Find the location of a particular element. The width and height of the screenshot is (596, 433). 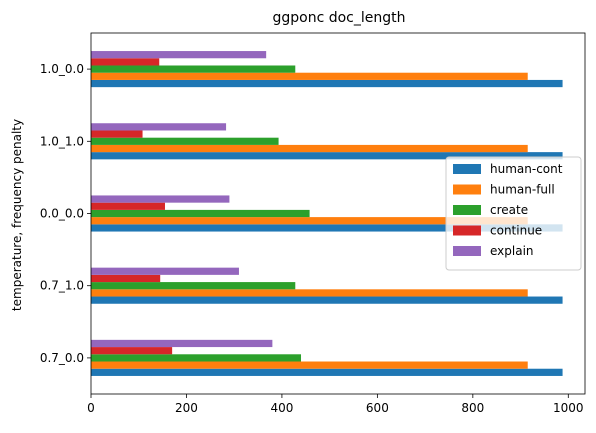

bar-create-1.0_0.0 is located at coordinates (193, 69).